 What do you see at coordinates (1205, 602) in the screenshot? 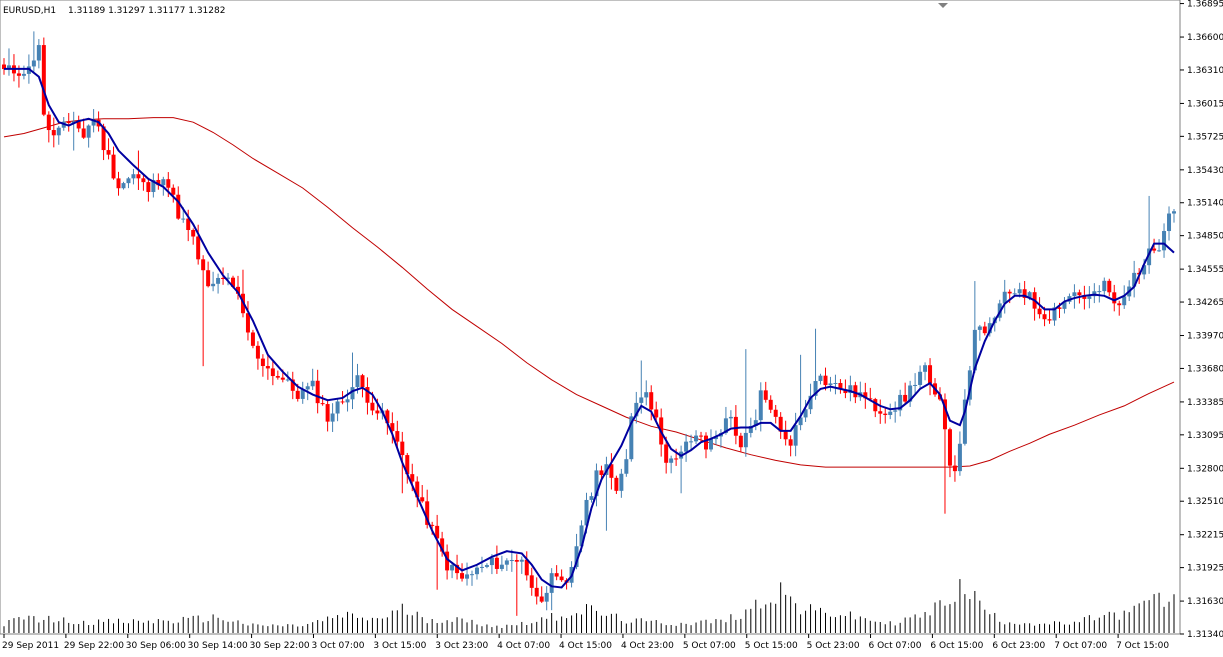
I see `price-tick-label: 1.31630` at bounding box center [1205, 602].